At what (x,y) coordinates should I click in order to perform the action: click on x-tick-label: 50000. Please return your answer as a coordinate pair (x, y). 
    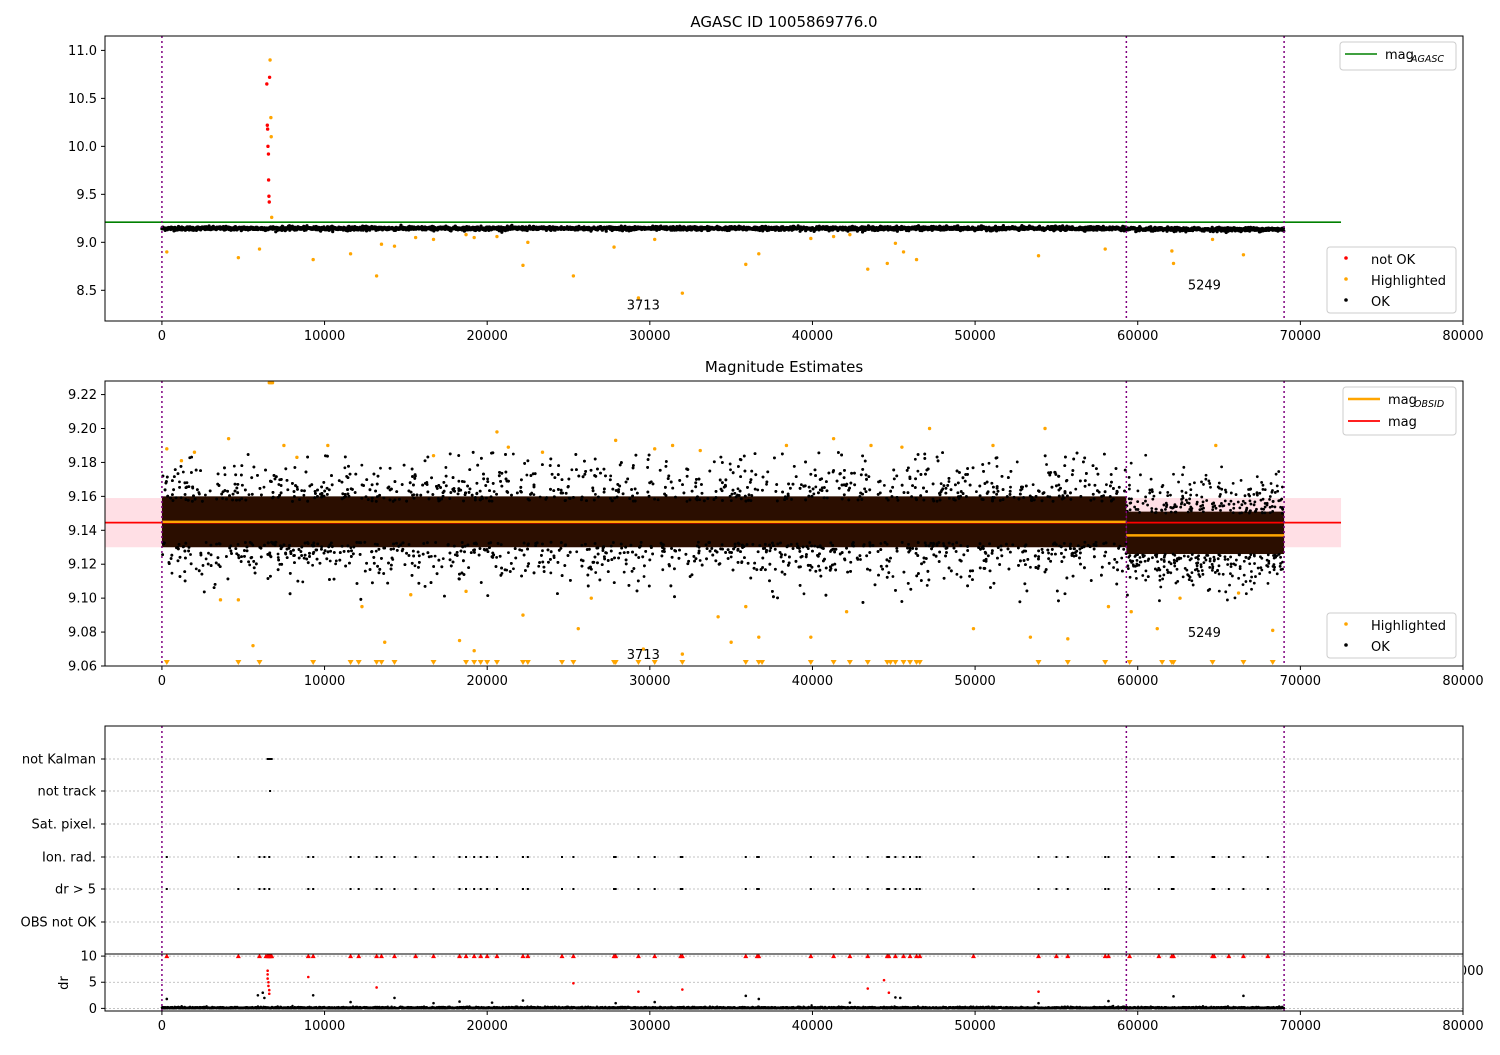
    Looking at the image, I should click on (974, 336).